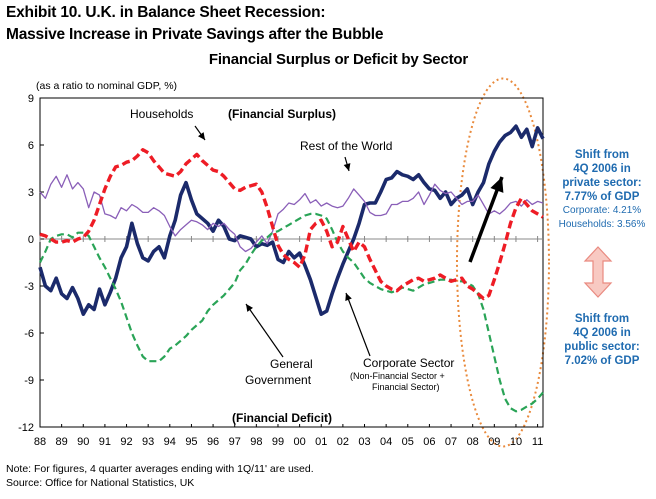  Describe the element at coordinates (408, 363) in the screenshot. I see `annotation-corporate-line1: Corporate Sector` at that location.